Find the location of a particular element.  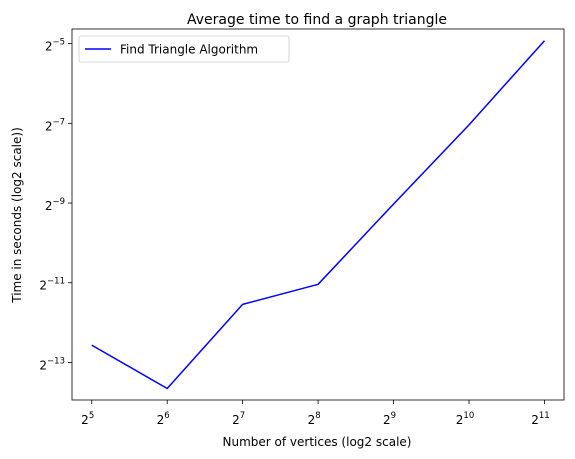

y-tick-label-1: 2−11 is located at coordinates (52, 285).